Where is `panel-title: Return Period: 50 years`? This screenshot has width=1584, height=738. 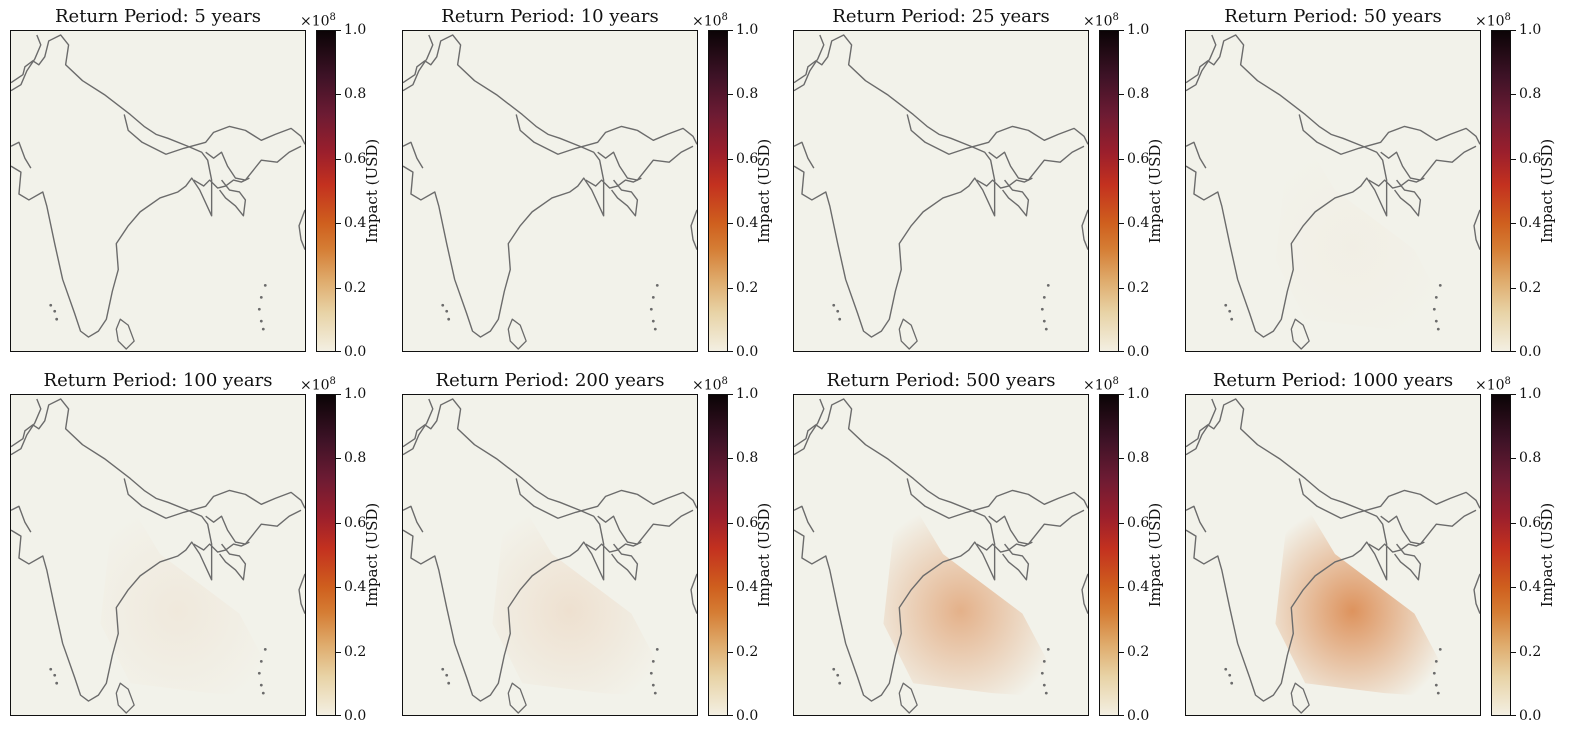 panel-title: Return Period: 50 years is located at coordinates (1333, 16).